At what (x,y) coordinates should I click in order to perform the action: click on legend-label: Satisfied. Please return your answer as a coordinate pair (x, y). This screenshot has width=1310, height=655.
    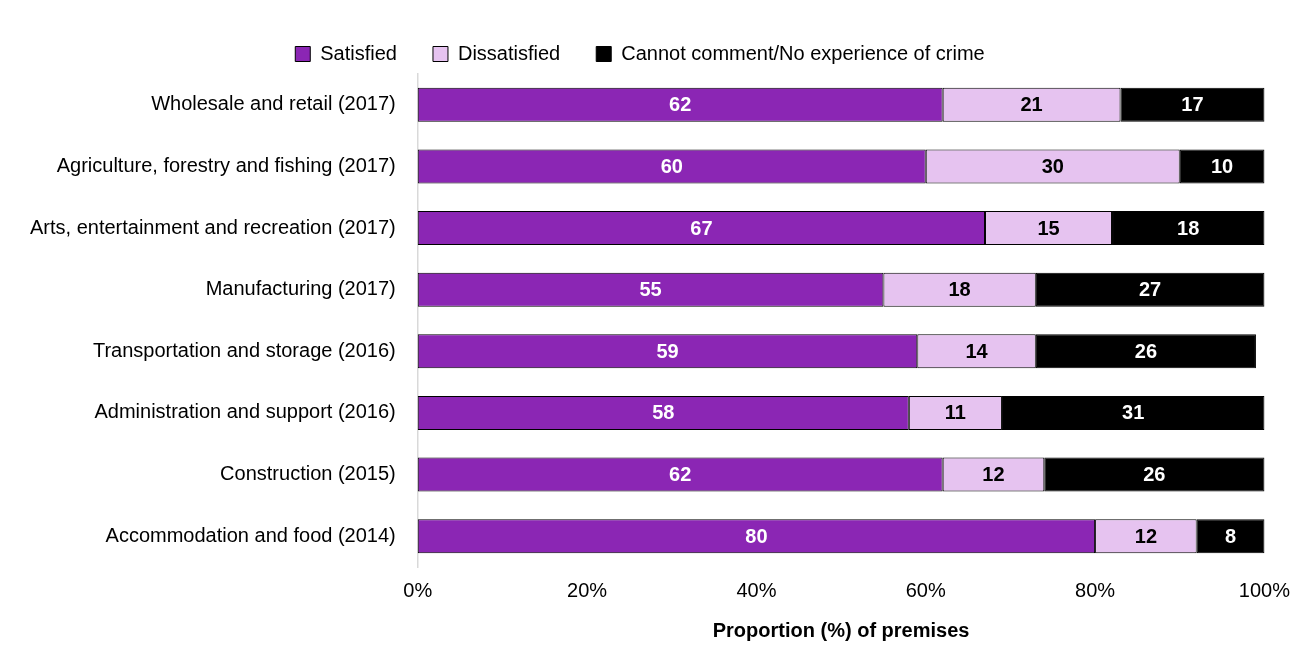
    Looking at the image, I should click on (358, 52).